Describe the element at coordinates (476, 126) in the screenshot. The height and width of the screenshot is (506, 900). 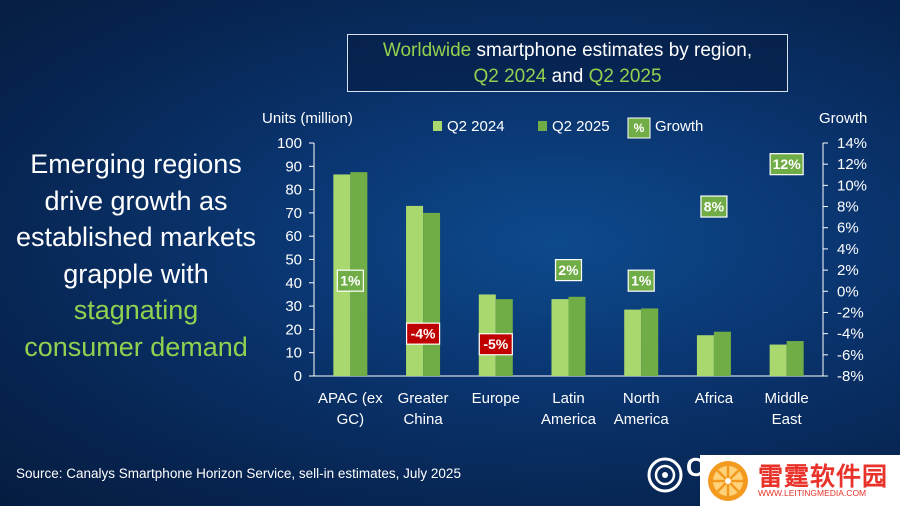
I see `legend-label-q2024: Q2 2024` at that location.